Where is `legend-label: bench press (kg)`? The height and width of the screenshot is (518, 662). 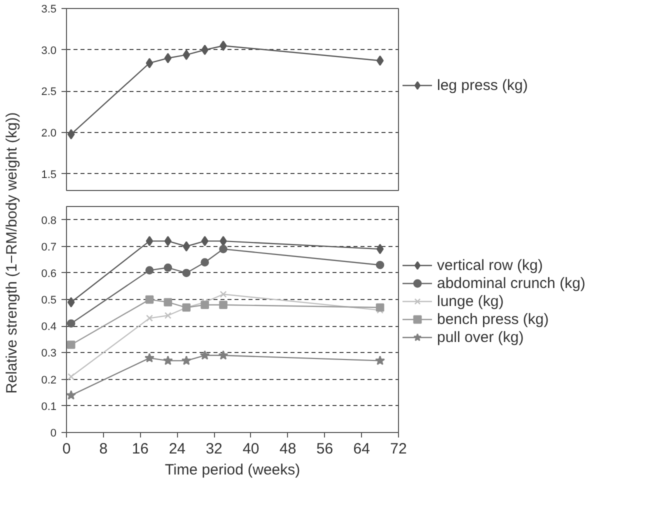
legend-label: bench press (kg) is located at coordinates (493, 319).